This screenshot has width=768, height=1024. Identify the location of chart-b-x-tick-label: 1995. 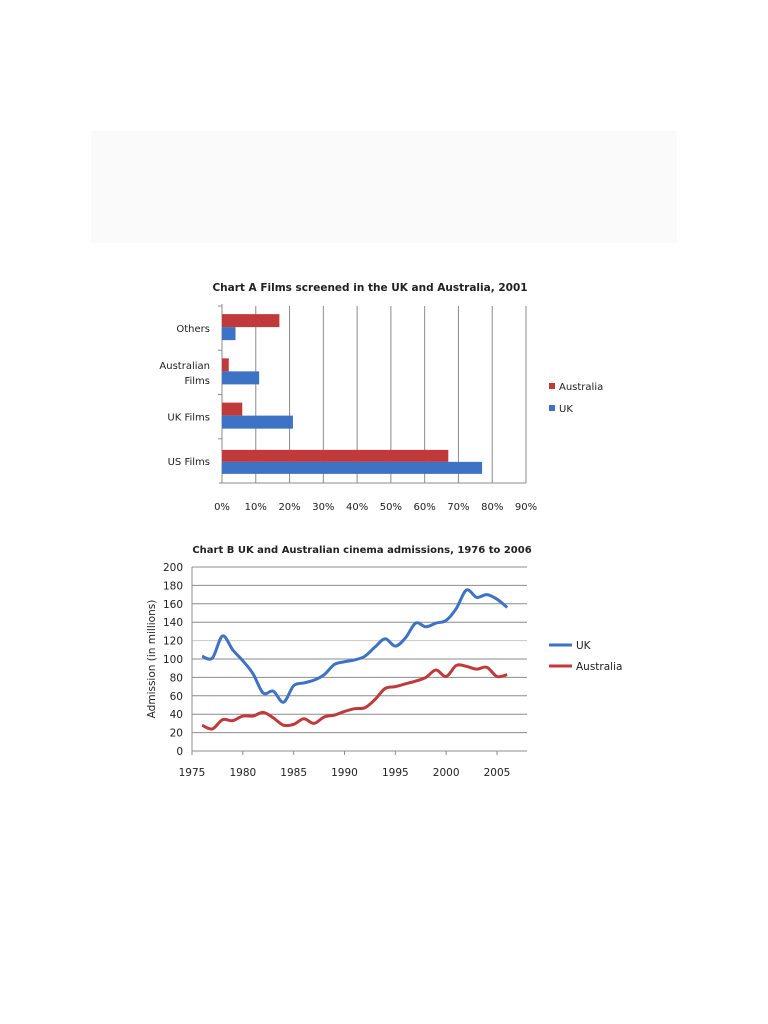
(395, 773).